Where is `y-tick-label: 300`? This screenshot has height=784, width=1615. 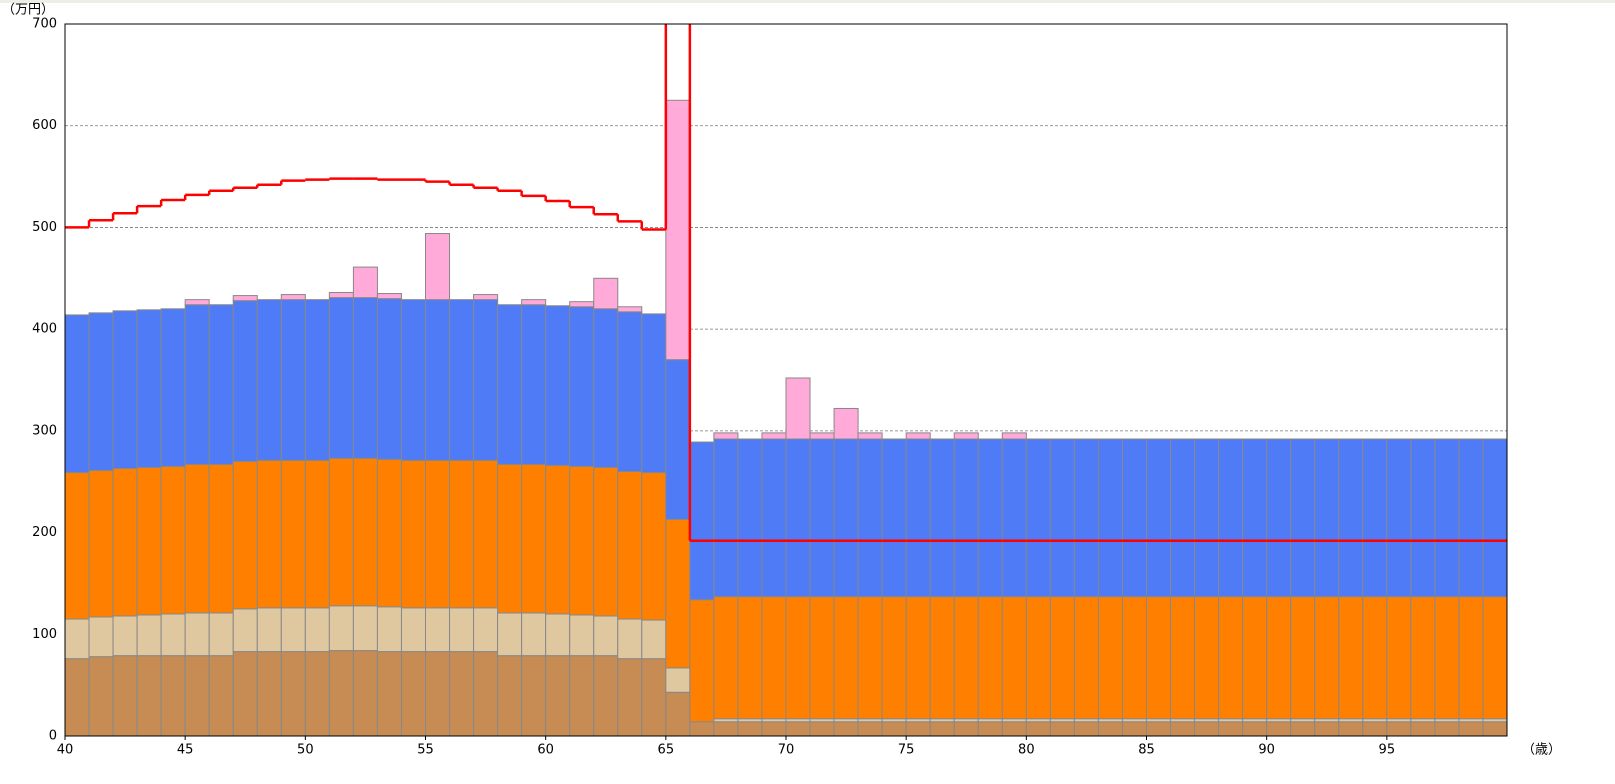
y-tick-label: 300 is located at coordinates (44, 430).